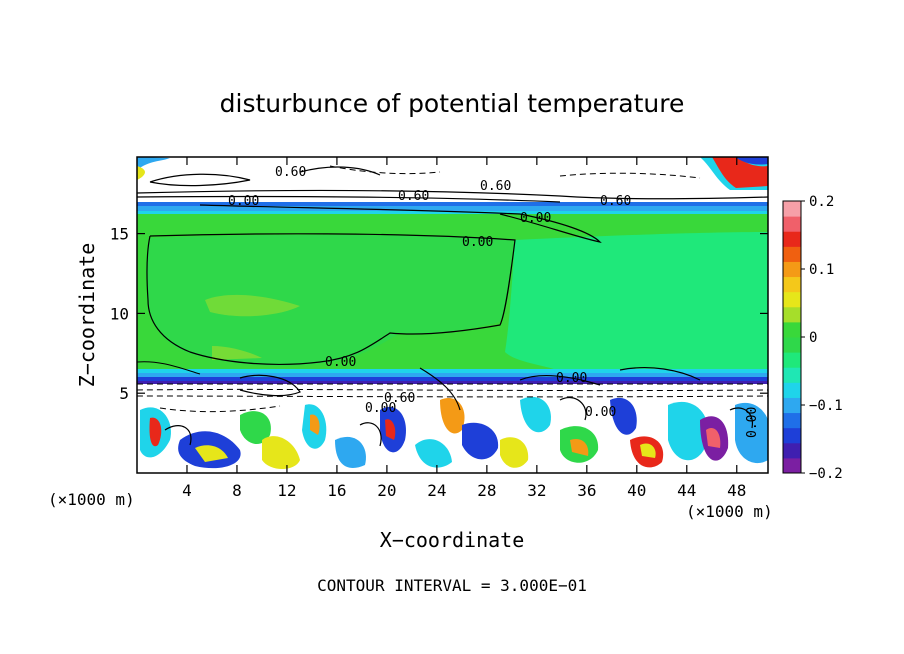 This screenshot has width=904, height=654. What do you see at coordinates (252, 305) in the screenshot?
I see `warm-patch` at bounding box center [252, 305].